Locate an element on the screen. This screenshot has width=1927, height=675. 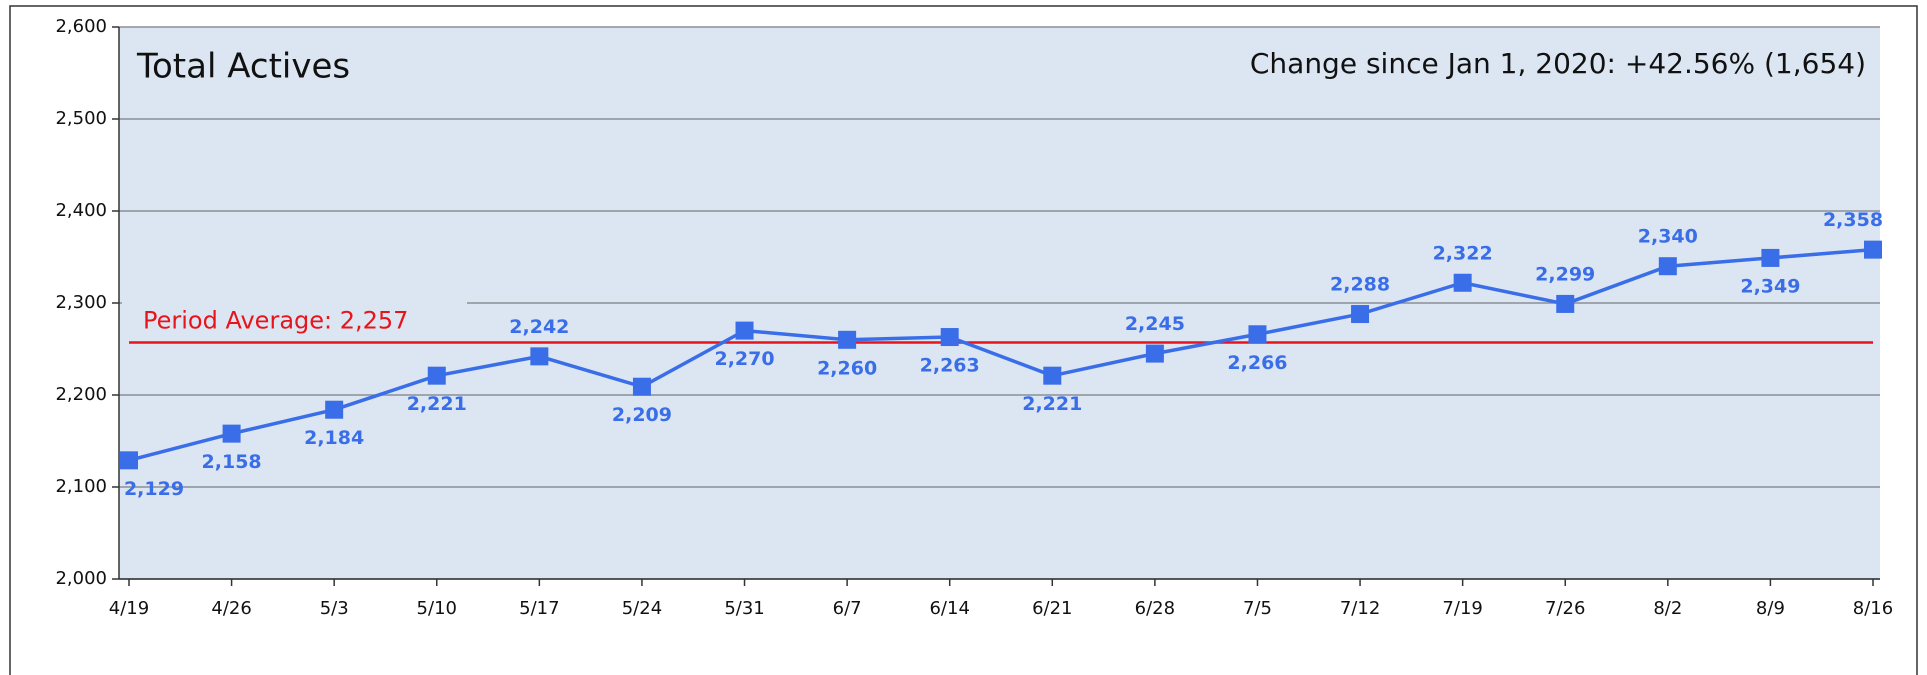
data-label: 2,184 is located at coordinates (334, 438).